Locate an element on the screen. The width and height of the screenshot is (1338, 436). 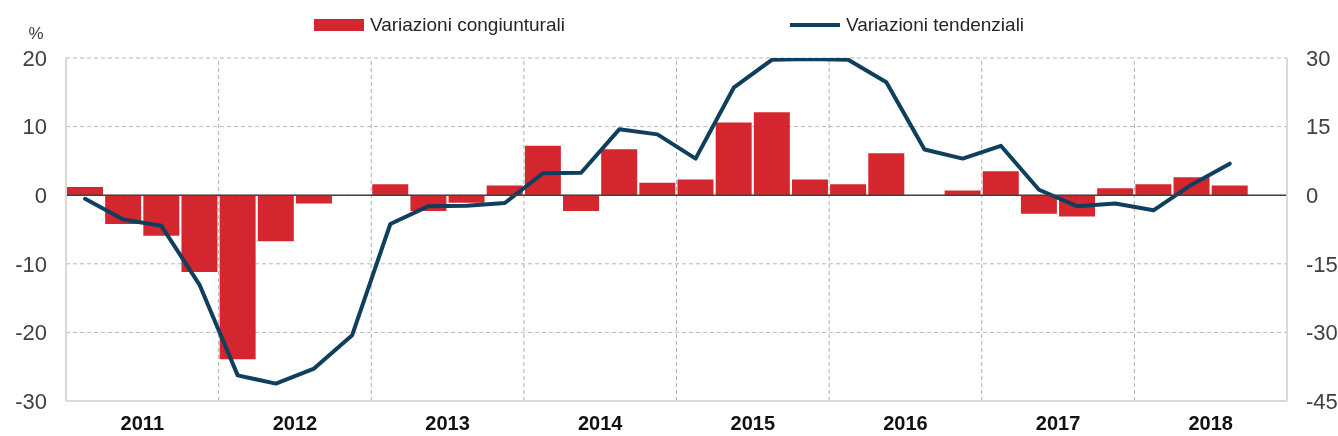
x-tick-label: 2013 is located at coordinates (447, 423).